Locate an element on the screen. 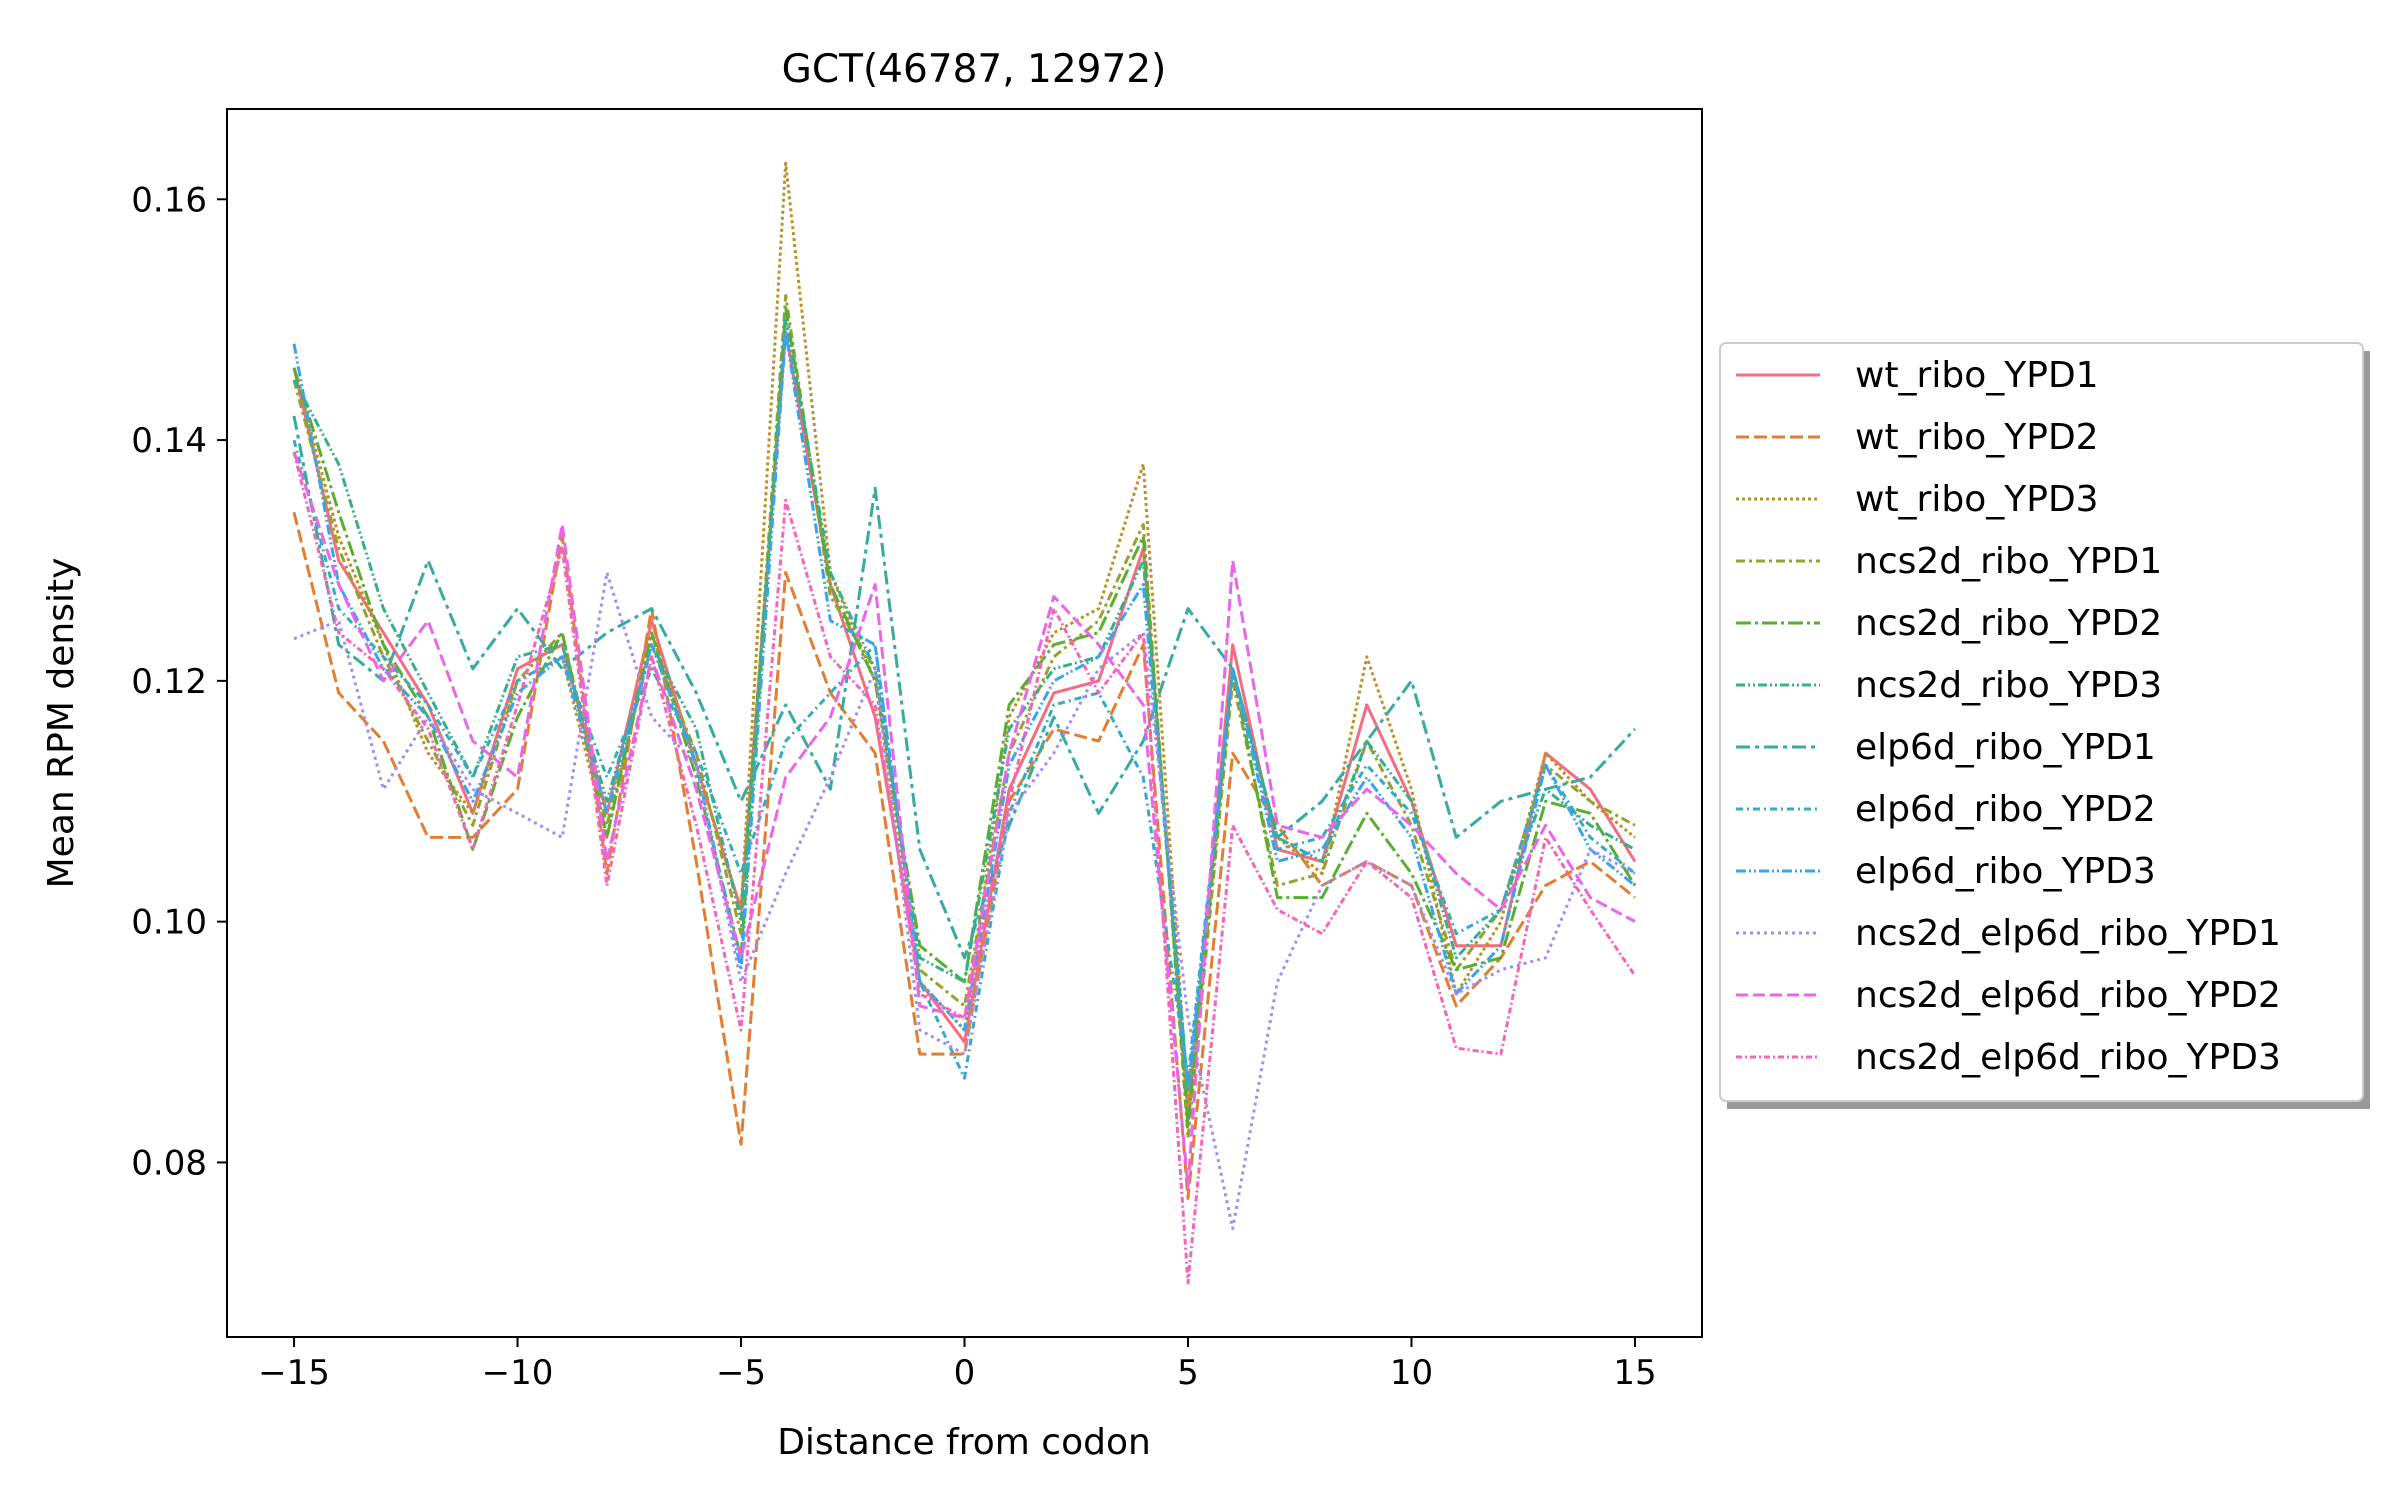 The width and height of the screenshot is (2400, 1500). legend-box is located at coordinates (2041, 722).